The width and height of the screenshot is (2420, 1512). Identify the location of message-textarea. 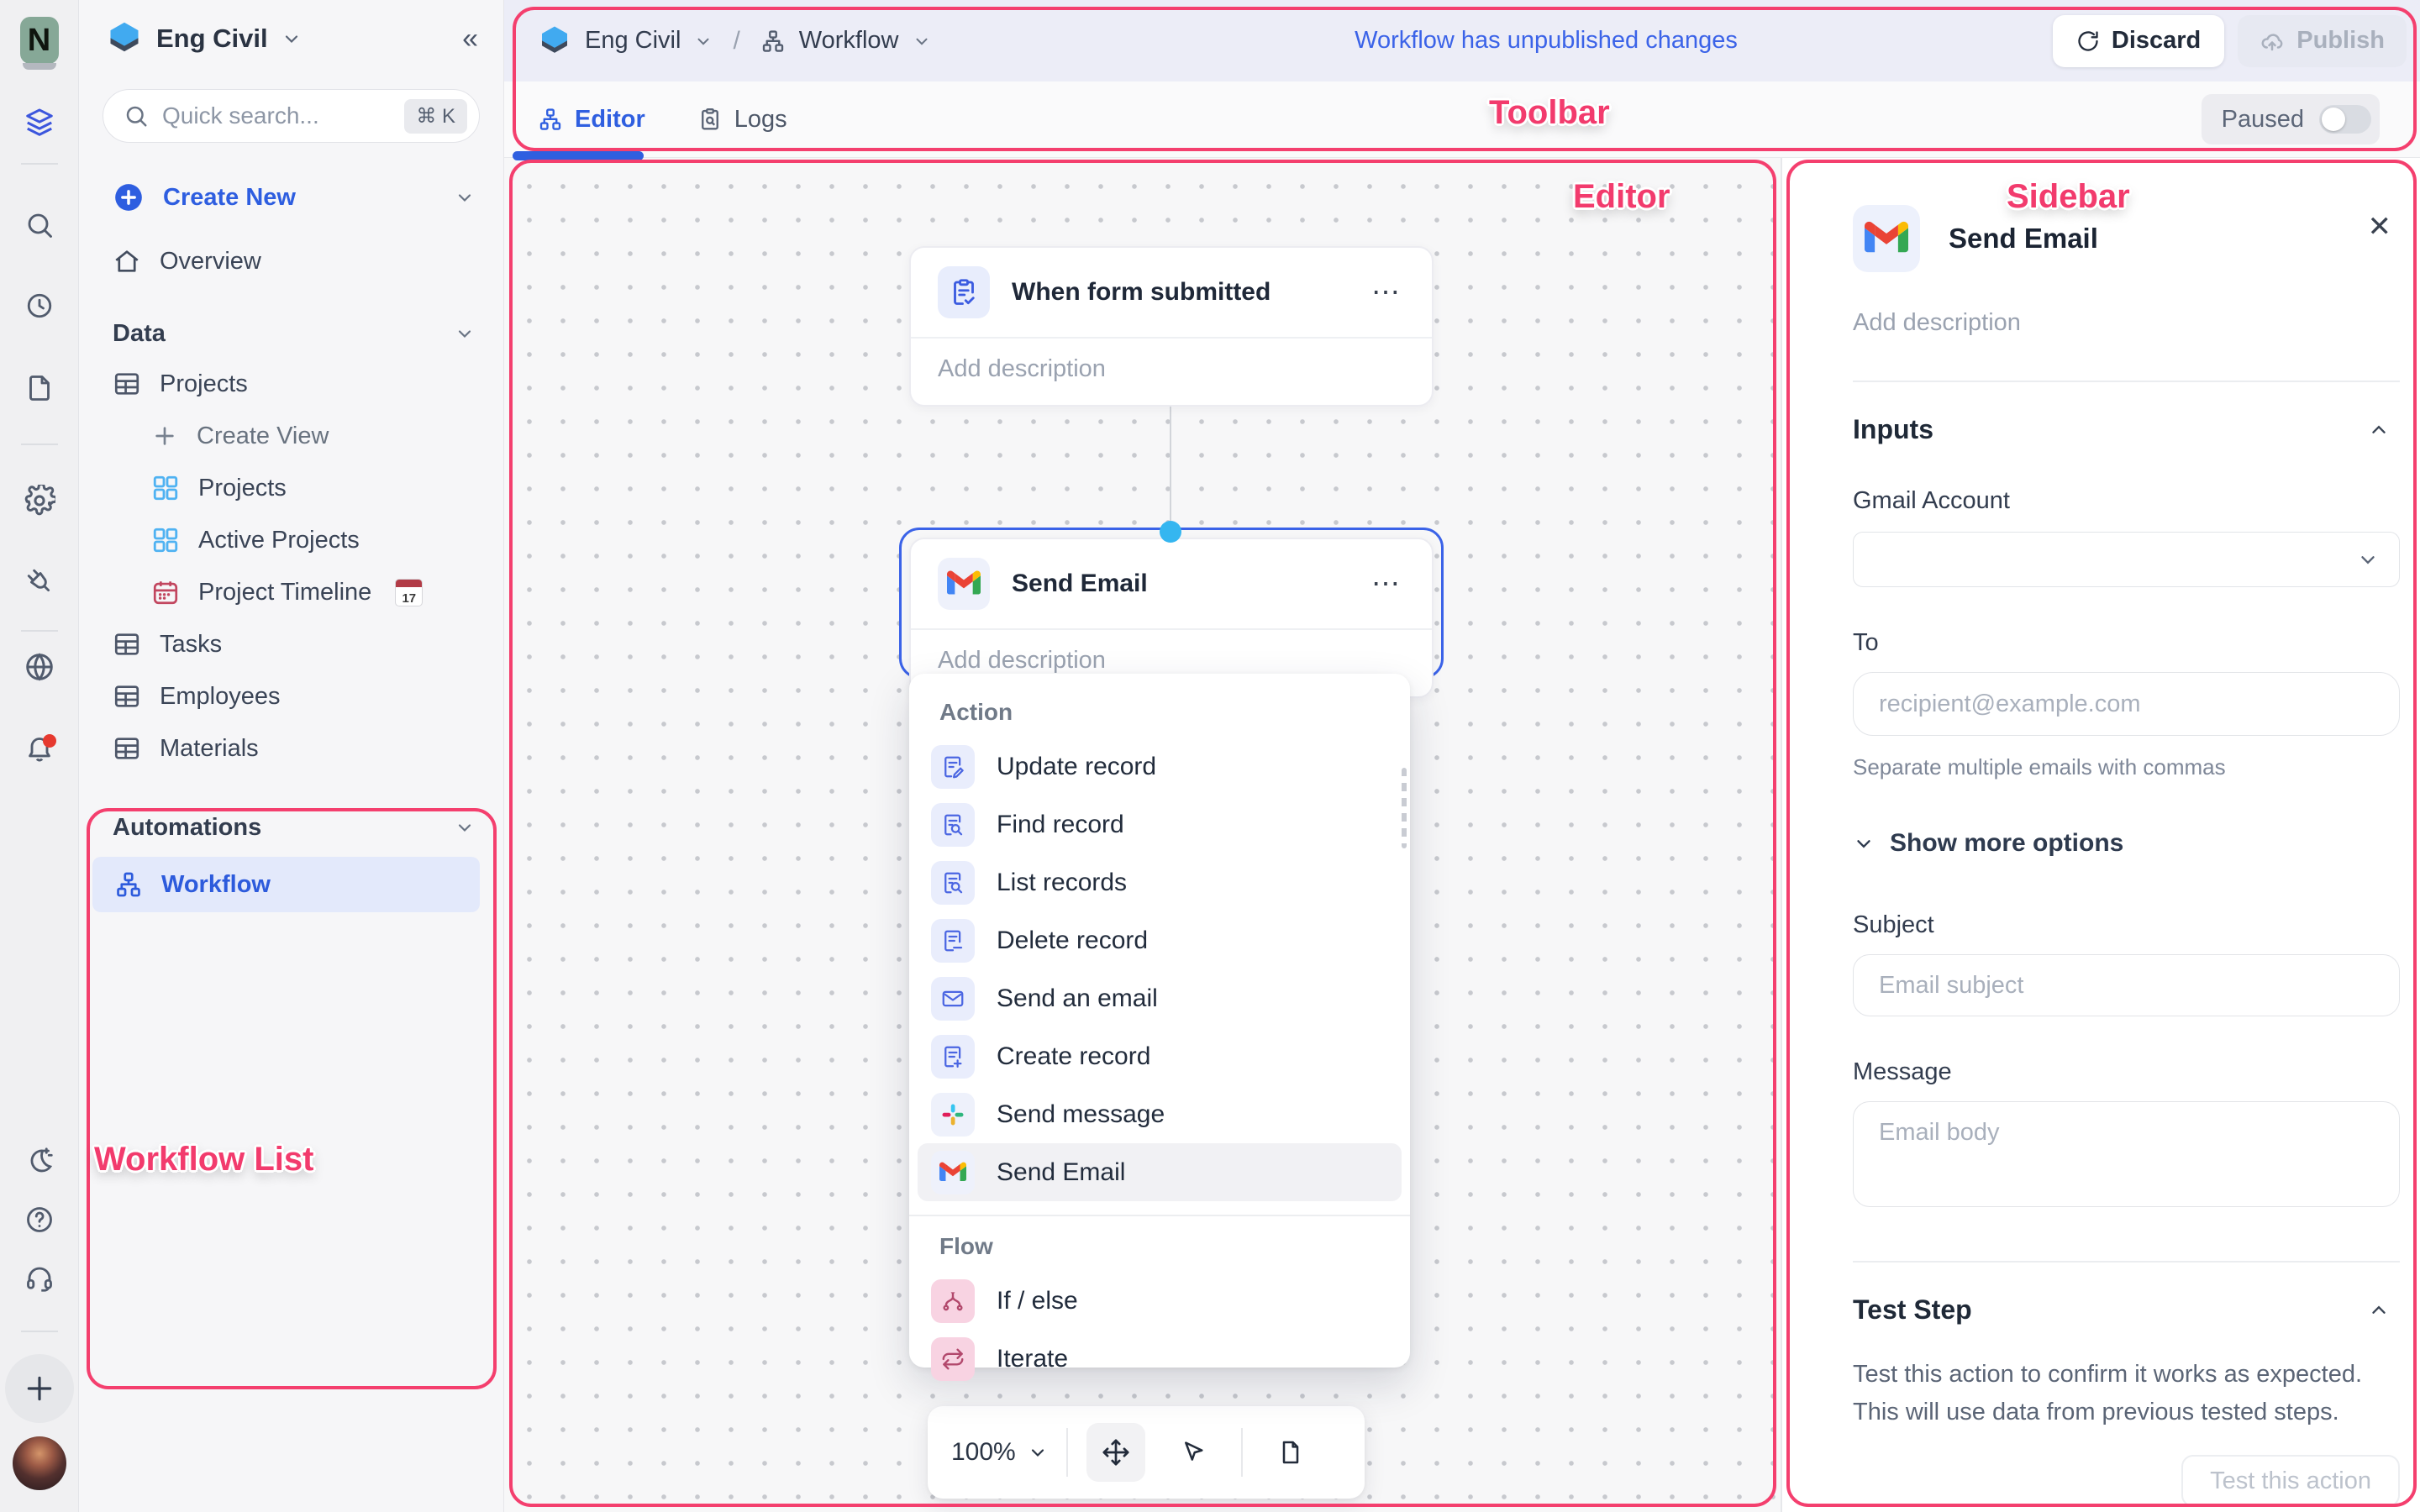
(2126, 1154).